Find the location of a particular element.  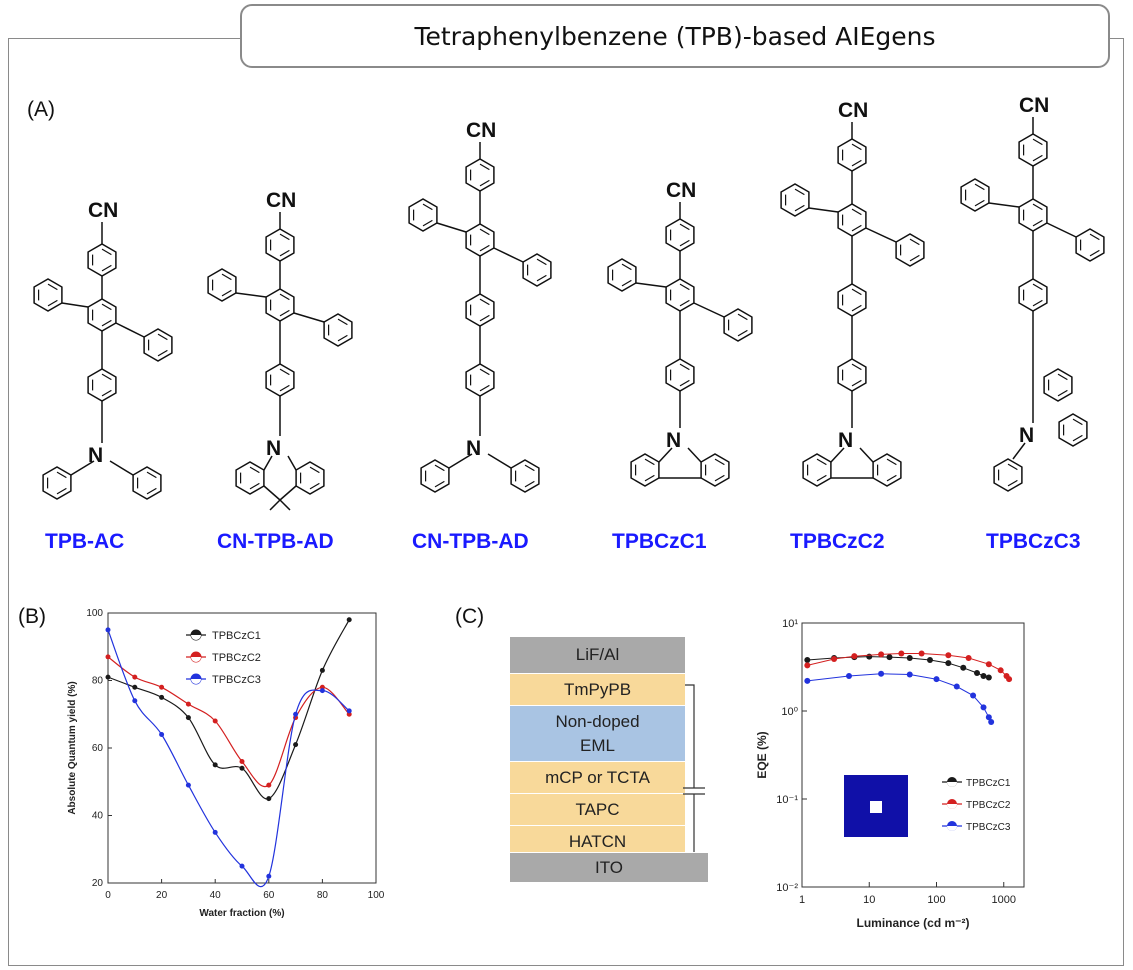

y-tick-label: 40 is located at coordinates (98, 816).